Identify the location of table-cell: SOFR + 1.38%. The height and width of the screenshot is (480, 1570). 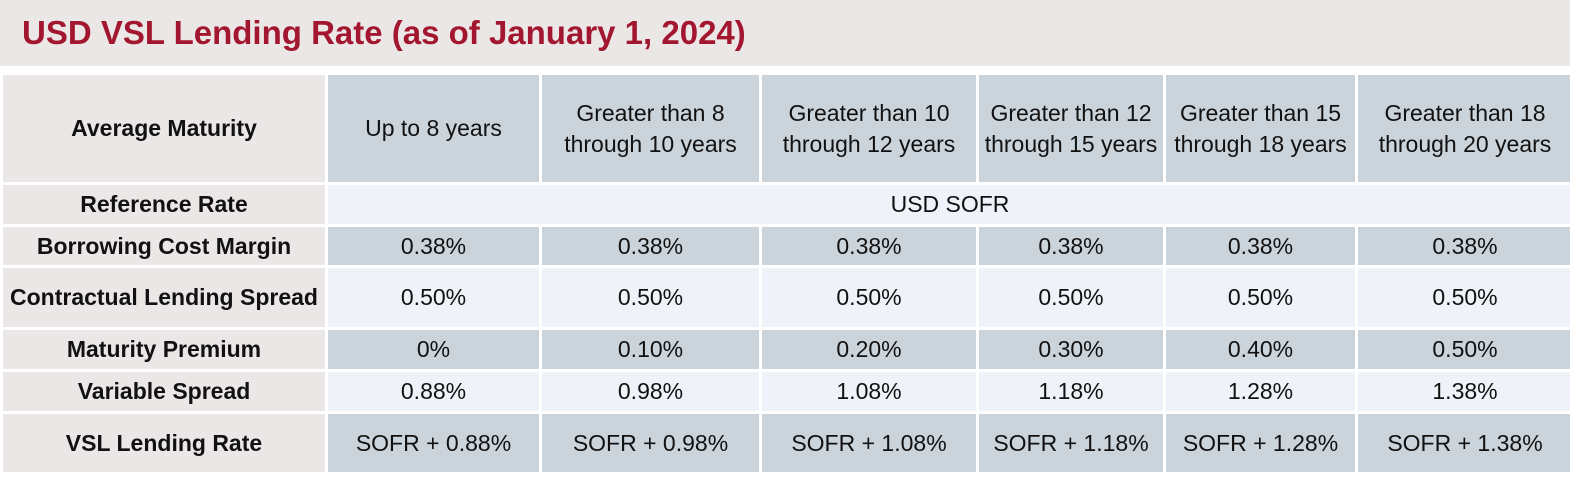
(1464, 443).